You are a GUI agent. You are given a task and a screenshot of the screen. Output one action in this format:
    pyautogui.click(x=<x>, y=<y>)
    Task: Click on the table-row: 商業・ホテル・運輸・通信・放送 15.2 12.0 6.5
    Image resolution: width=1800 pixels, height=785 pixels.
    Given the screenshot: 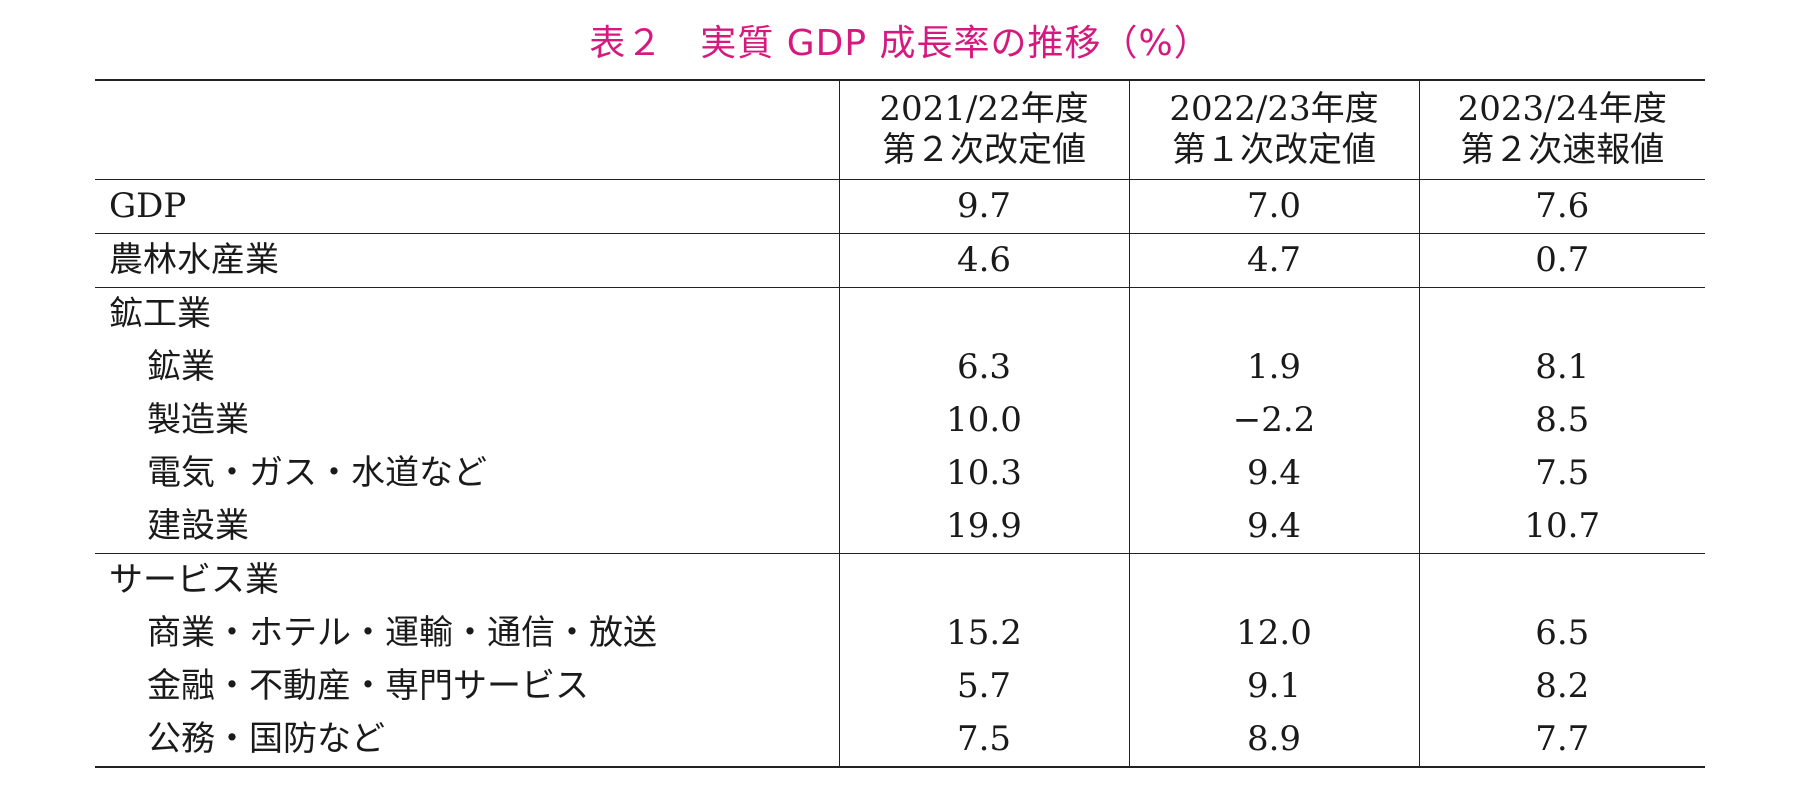 What is the action you would take?
    pyautogui.click(x=900, y=633)
    